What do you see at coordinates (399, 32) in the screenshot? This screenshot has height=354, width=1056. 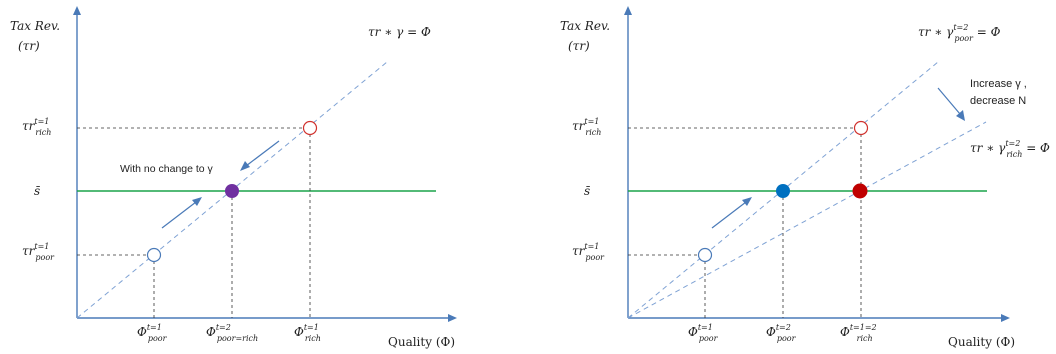 I see `left-equation: τr ∗ γ = Φ` at bounding box center [399, 32].